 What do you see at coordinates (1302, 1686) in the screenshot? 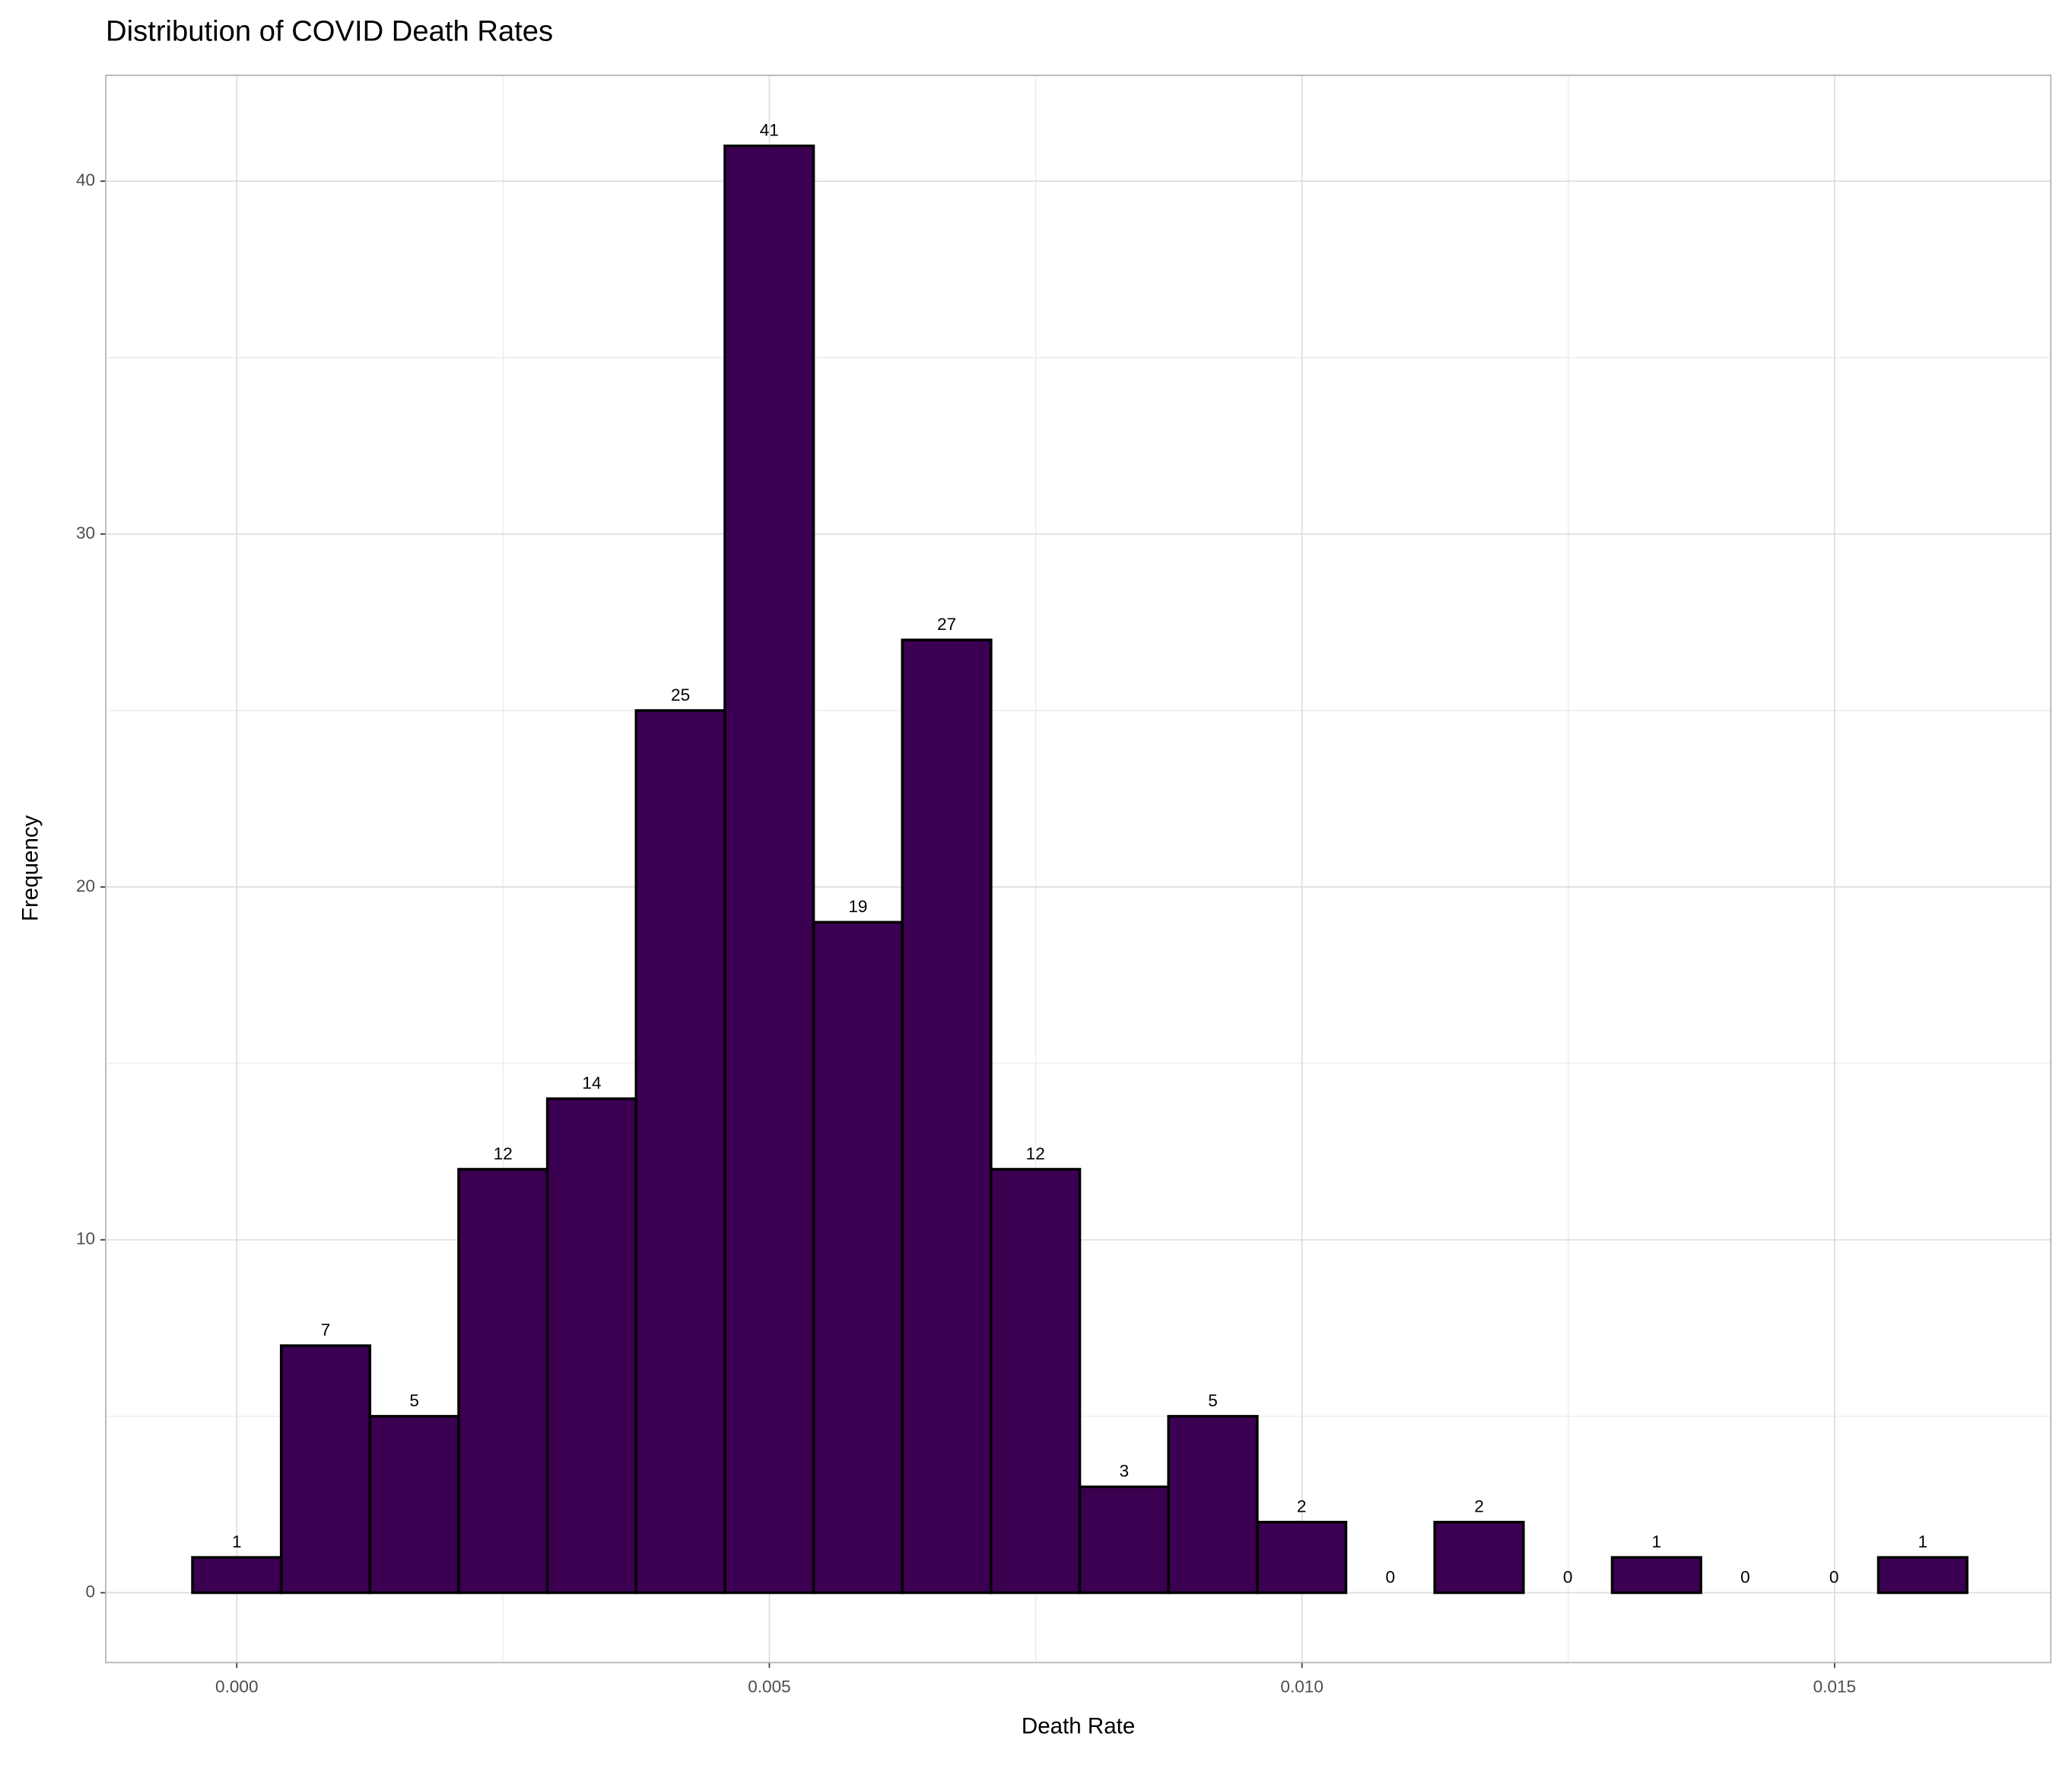
I see `x-tick-label: 0.010` at bounding box center [1302, 1686].